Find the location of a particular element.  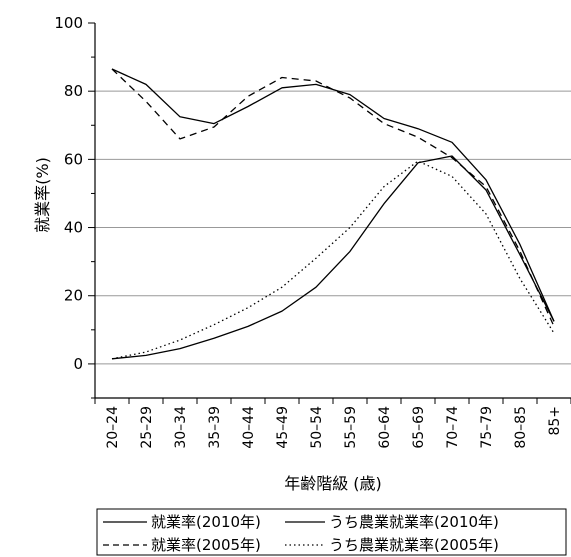

legend-box is located at coordinates (331, 532).